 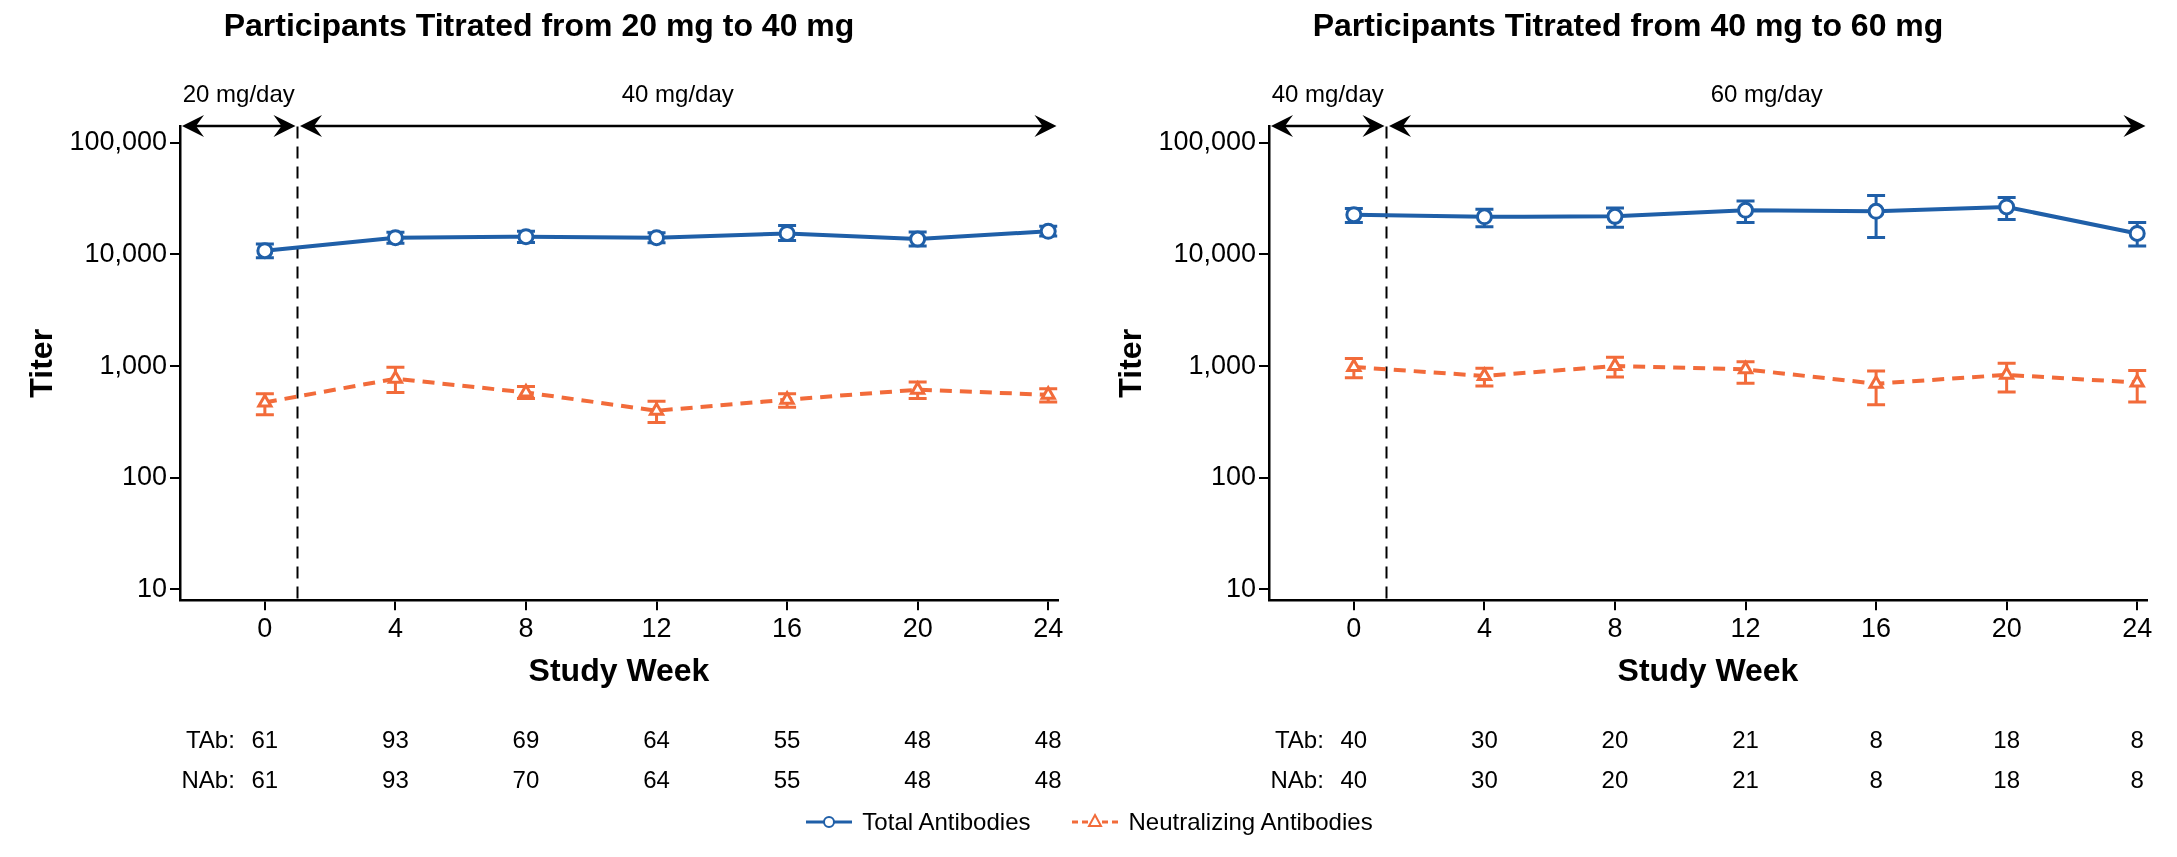 I want to click on text: TAb: 61 93 69 64 55 48 48, so click(x=623, y=740).